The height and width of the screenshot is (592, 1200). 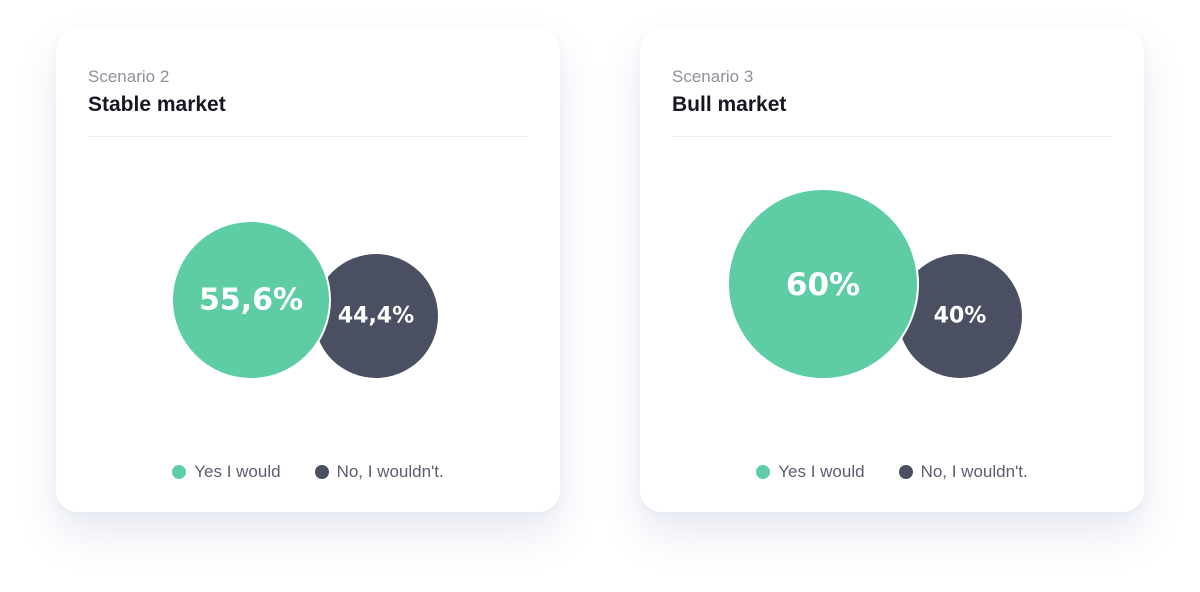 I want to click on bubble-chart: 55,6% 44,4%, so click(x=304, y=300).